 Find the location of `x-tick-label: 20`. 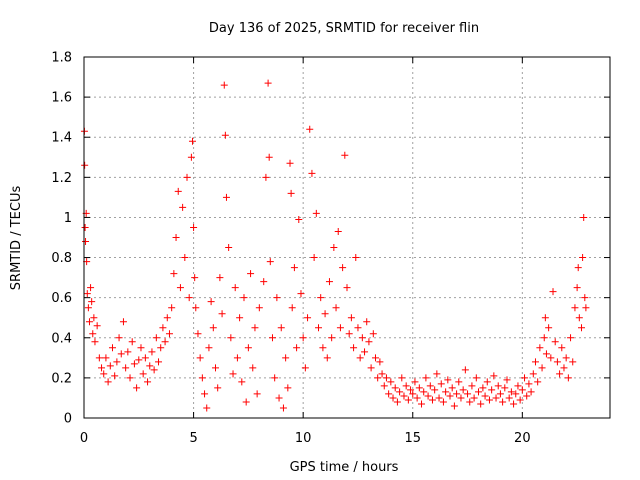

x-tick-label: 20 is located at coordinates (522, 438).